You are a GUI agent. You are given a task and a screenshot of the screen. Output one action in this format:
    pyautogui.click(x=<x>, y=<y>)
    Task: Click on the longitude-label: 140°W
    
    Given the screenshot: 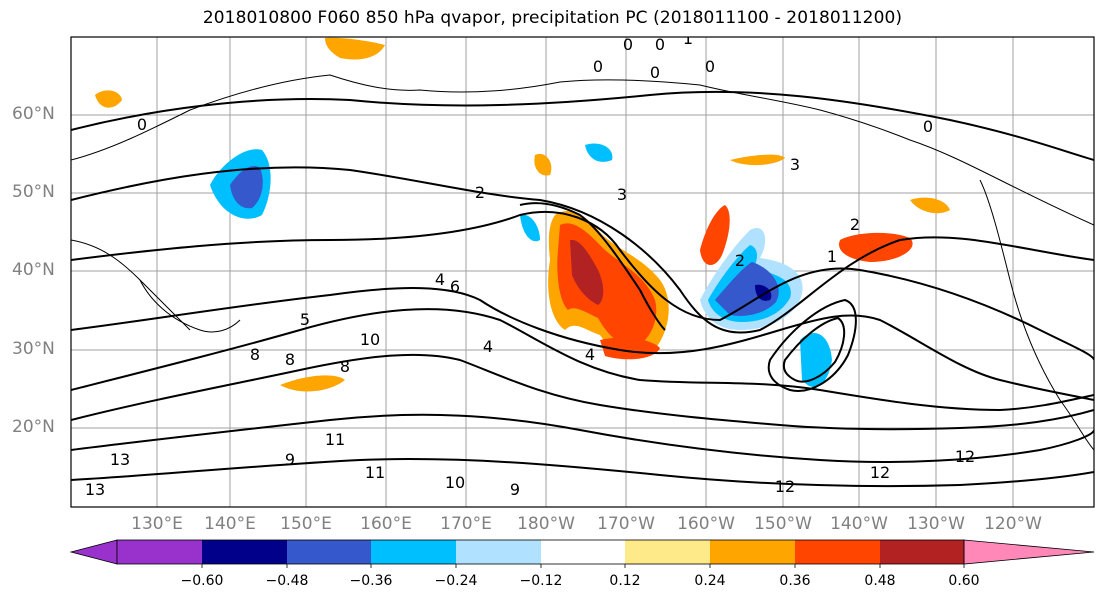 What is the action you would take?
    pyautogui.click(x=859, y=524)
    